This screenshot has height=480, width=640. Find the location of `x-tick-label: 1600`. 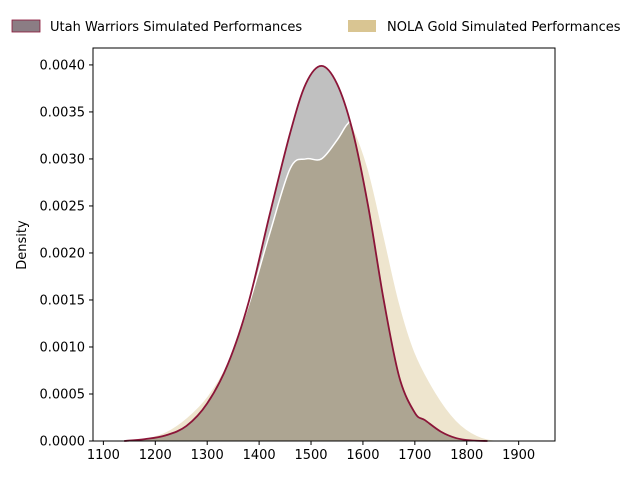

x-tick-label: 1600 is located at coordinates (362, 455).